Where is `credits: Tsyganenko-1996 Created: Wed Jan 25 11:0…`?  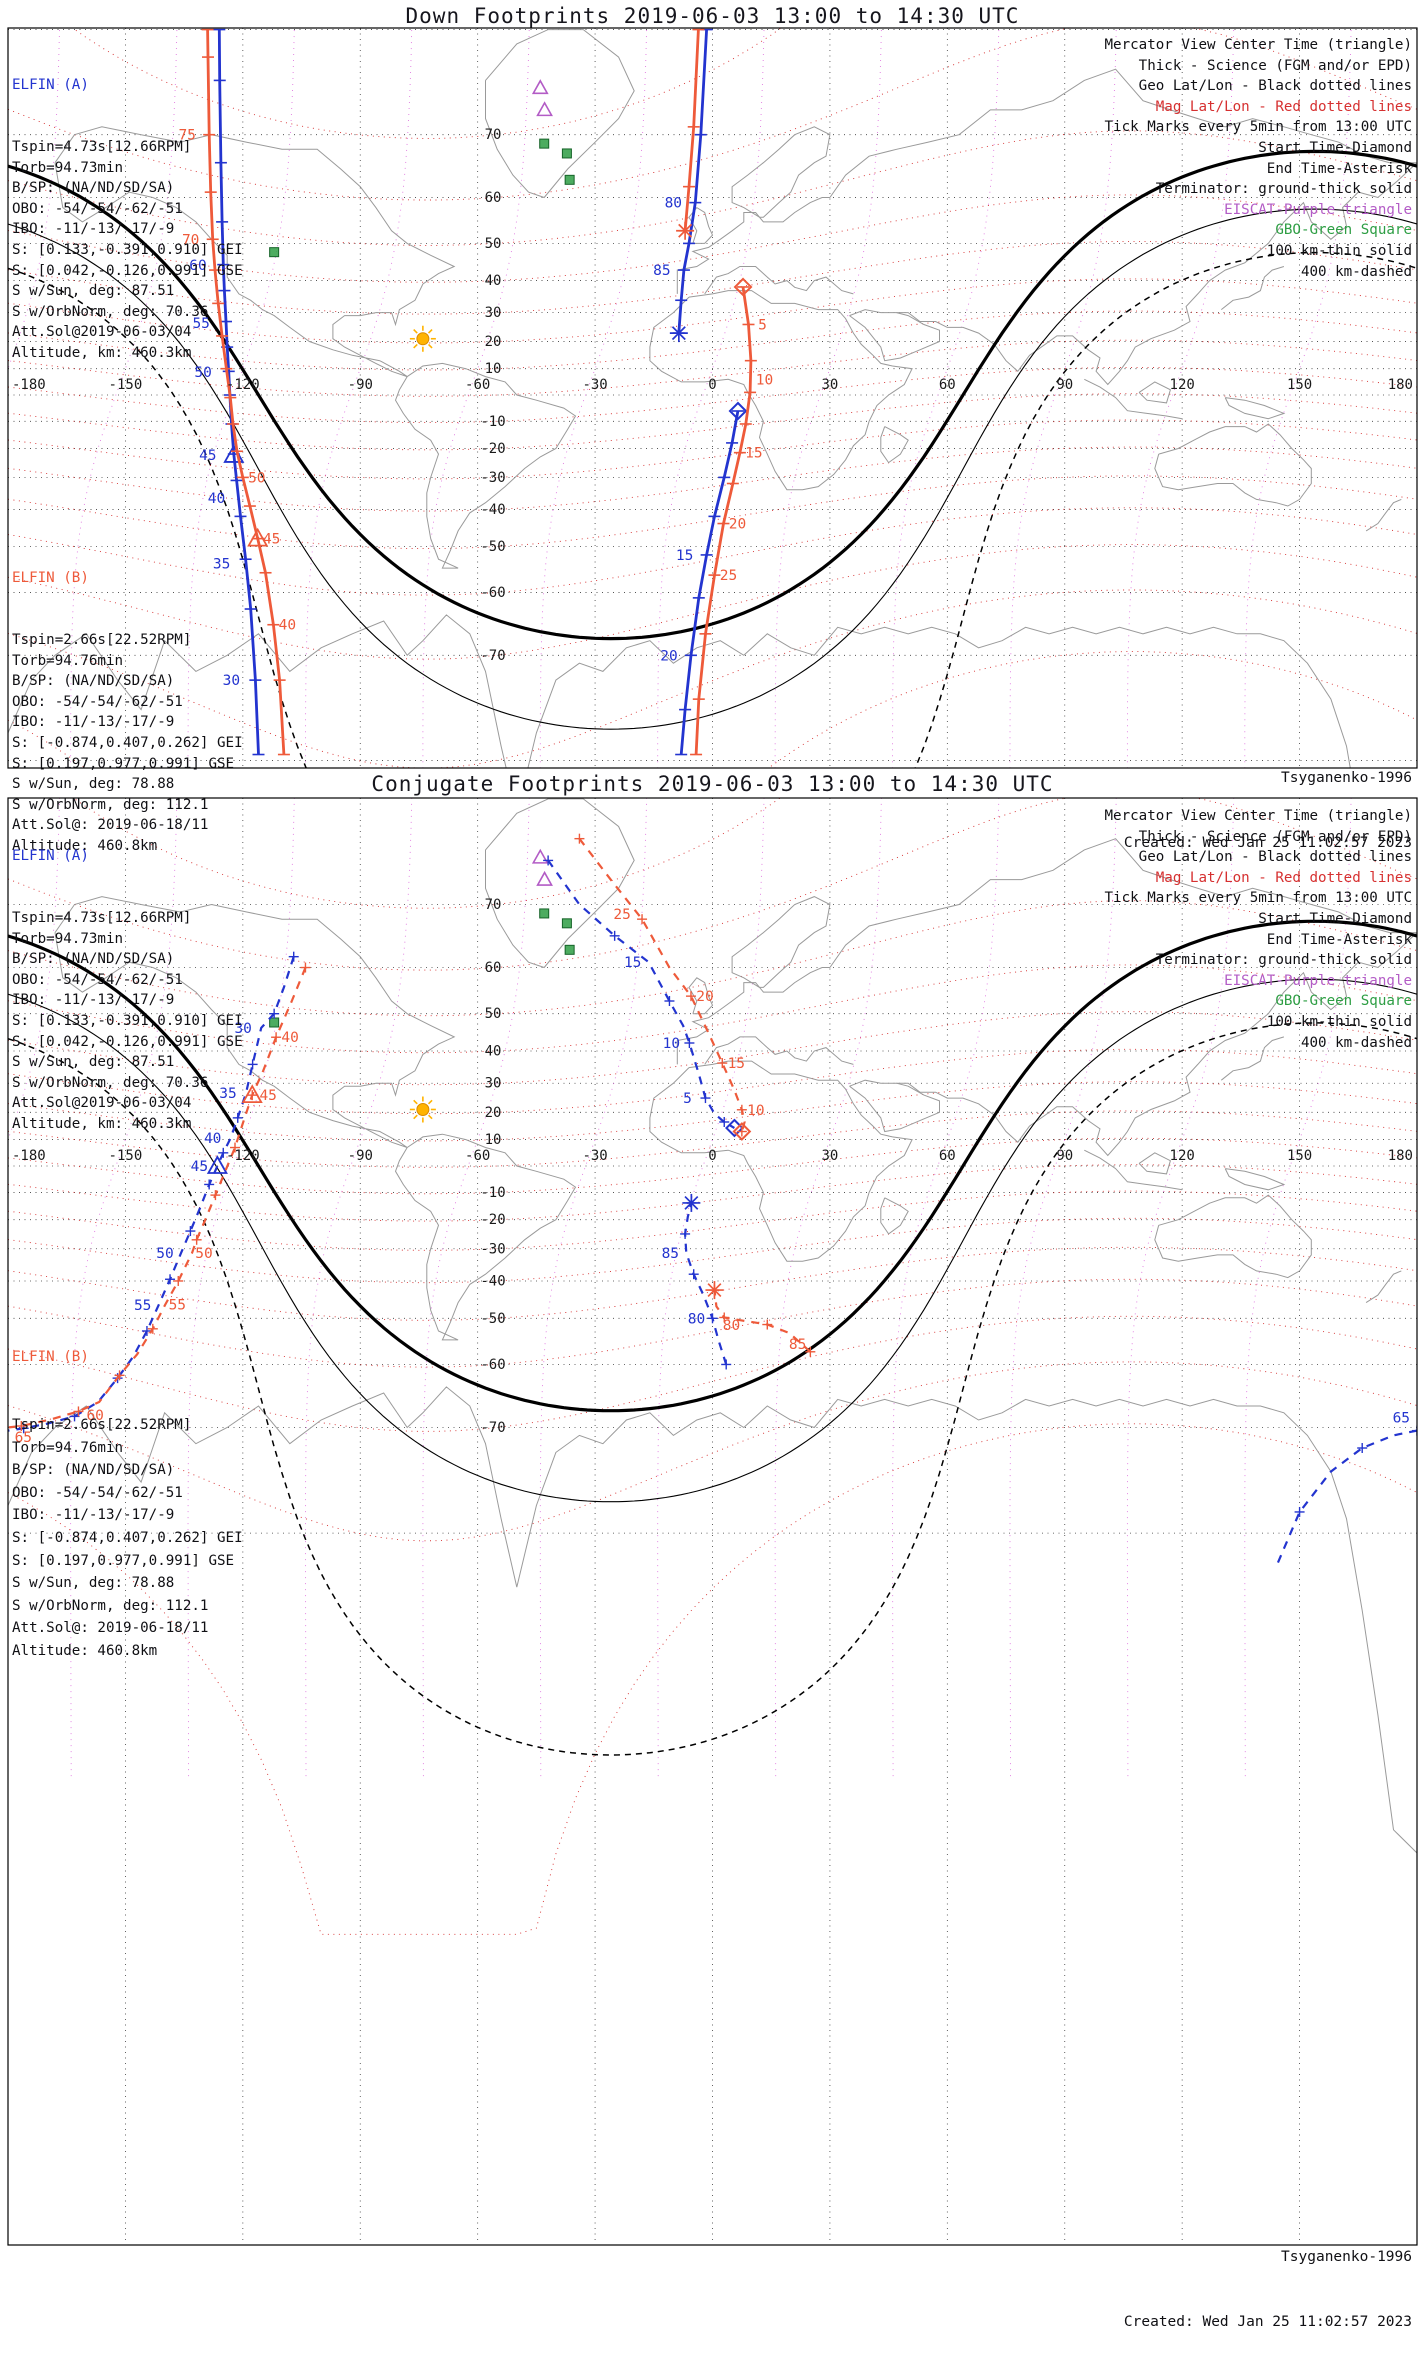
credits: Tsyganenko-1996 Created: Wed Jan 25 11:0… is located at coordinates (1268, 2279).